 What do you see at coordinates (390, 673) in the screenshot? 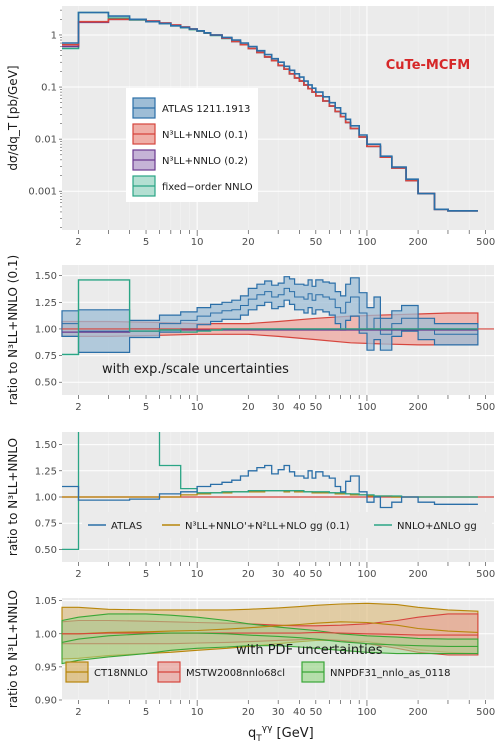
I see `legend-label: NNPDF31_nnlo_as_0118` at bounding box center [390, 673].